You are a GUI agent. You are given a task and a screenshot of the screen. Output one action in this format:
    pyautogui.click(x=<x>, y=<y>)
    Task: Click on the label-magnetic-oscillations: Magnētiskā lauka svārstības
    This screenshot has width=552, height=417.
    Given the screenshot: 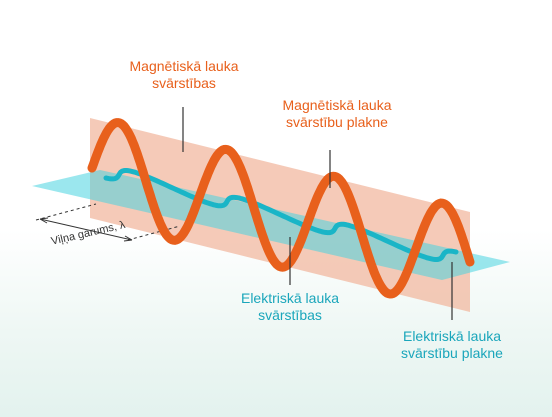 What is the action you would take?
    pyautogui.click(x=184, y=75)
    